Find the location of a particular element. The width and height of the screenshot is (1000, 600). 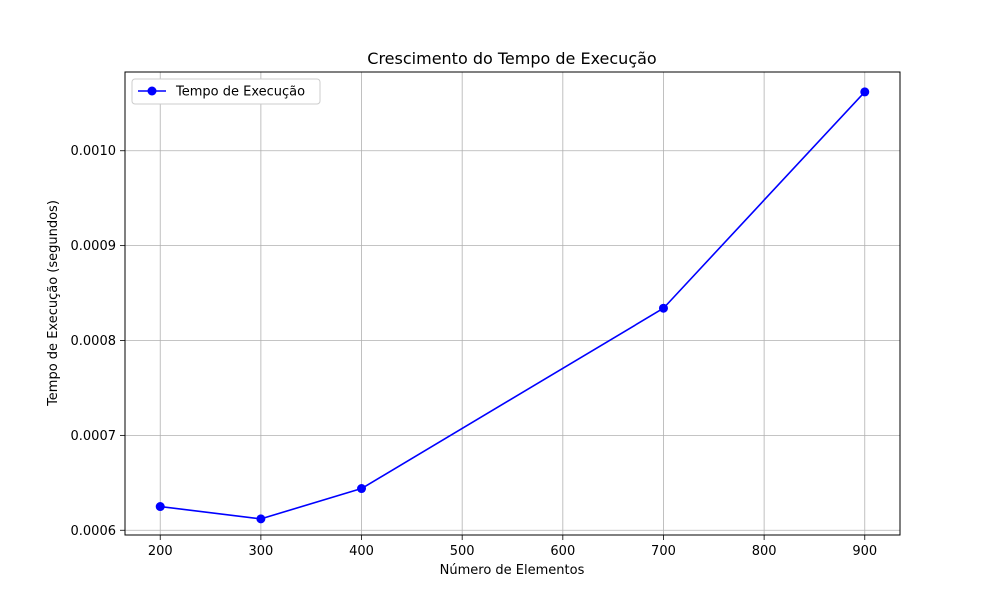

y-tick-label: 0.0007 is located at coordinates (94, 436).